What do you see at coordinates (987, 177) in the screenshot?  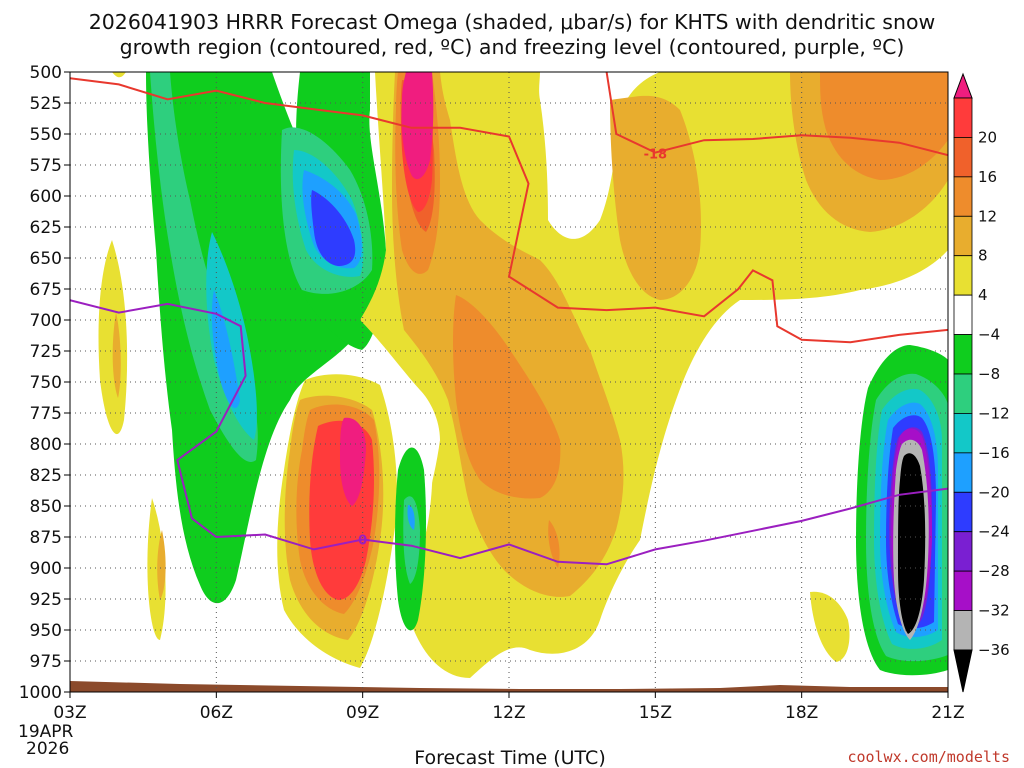 I see `colorbar-label-1: 16` at bounding box center [987, 177].